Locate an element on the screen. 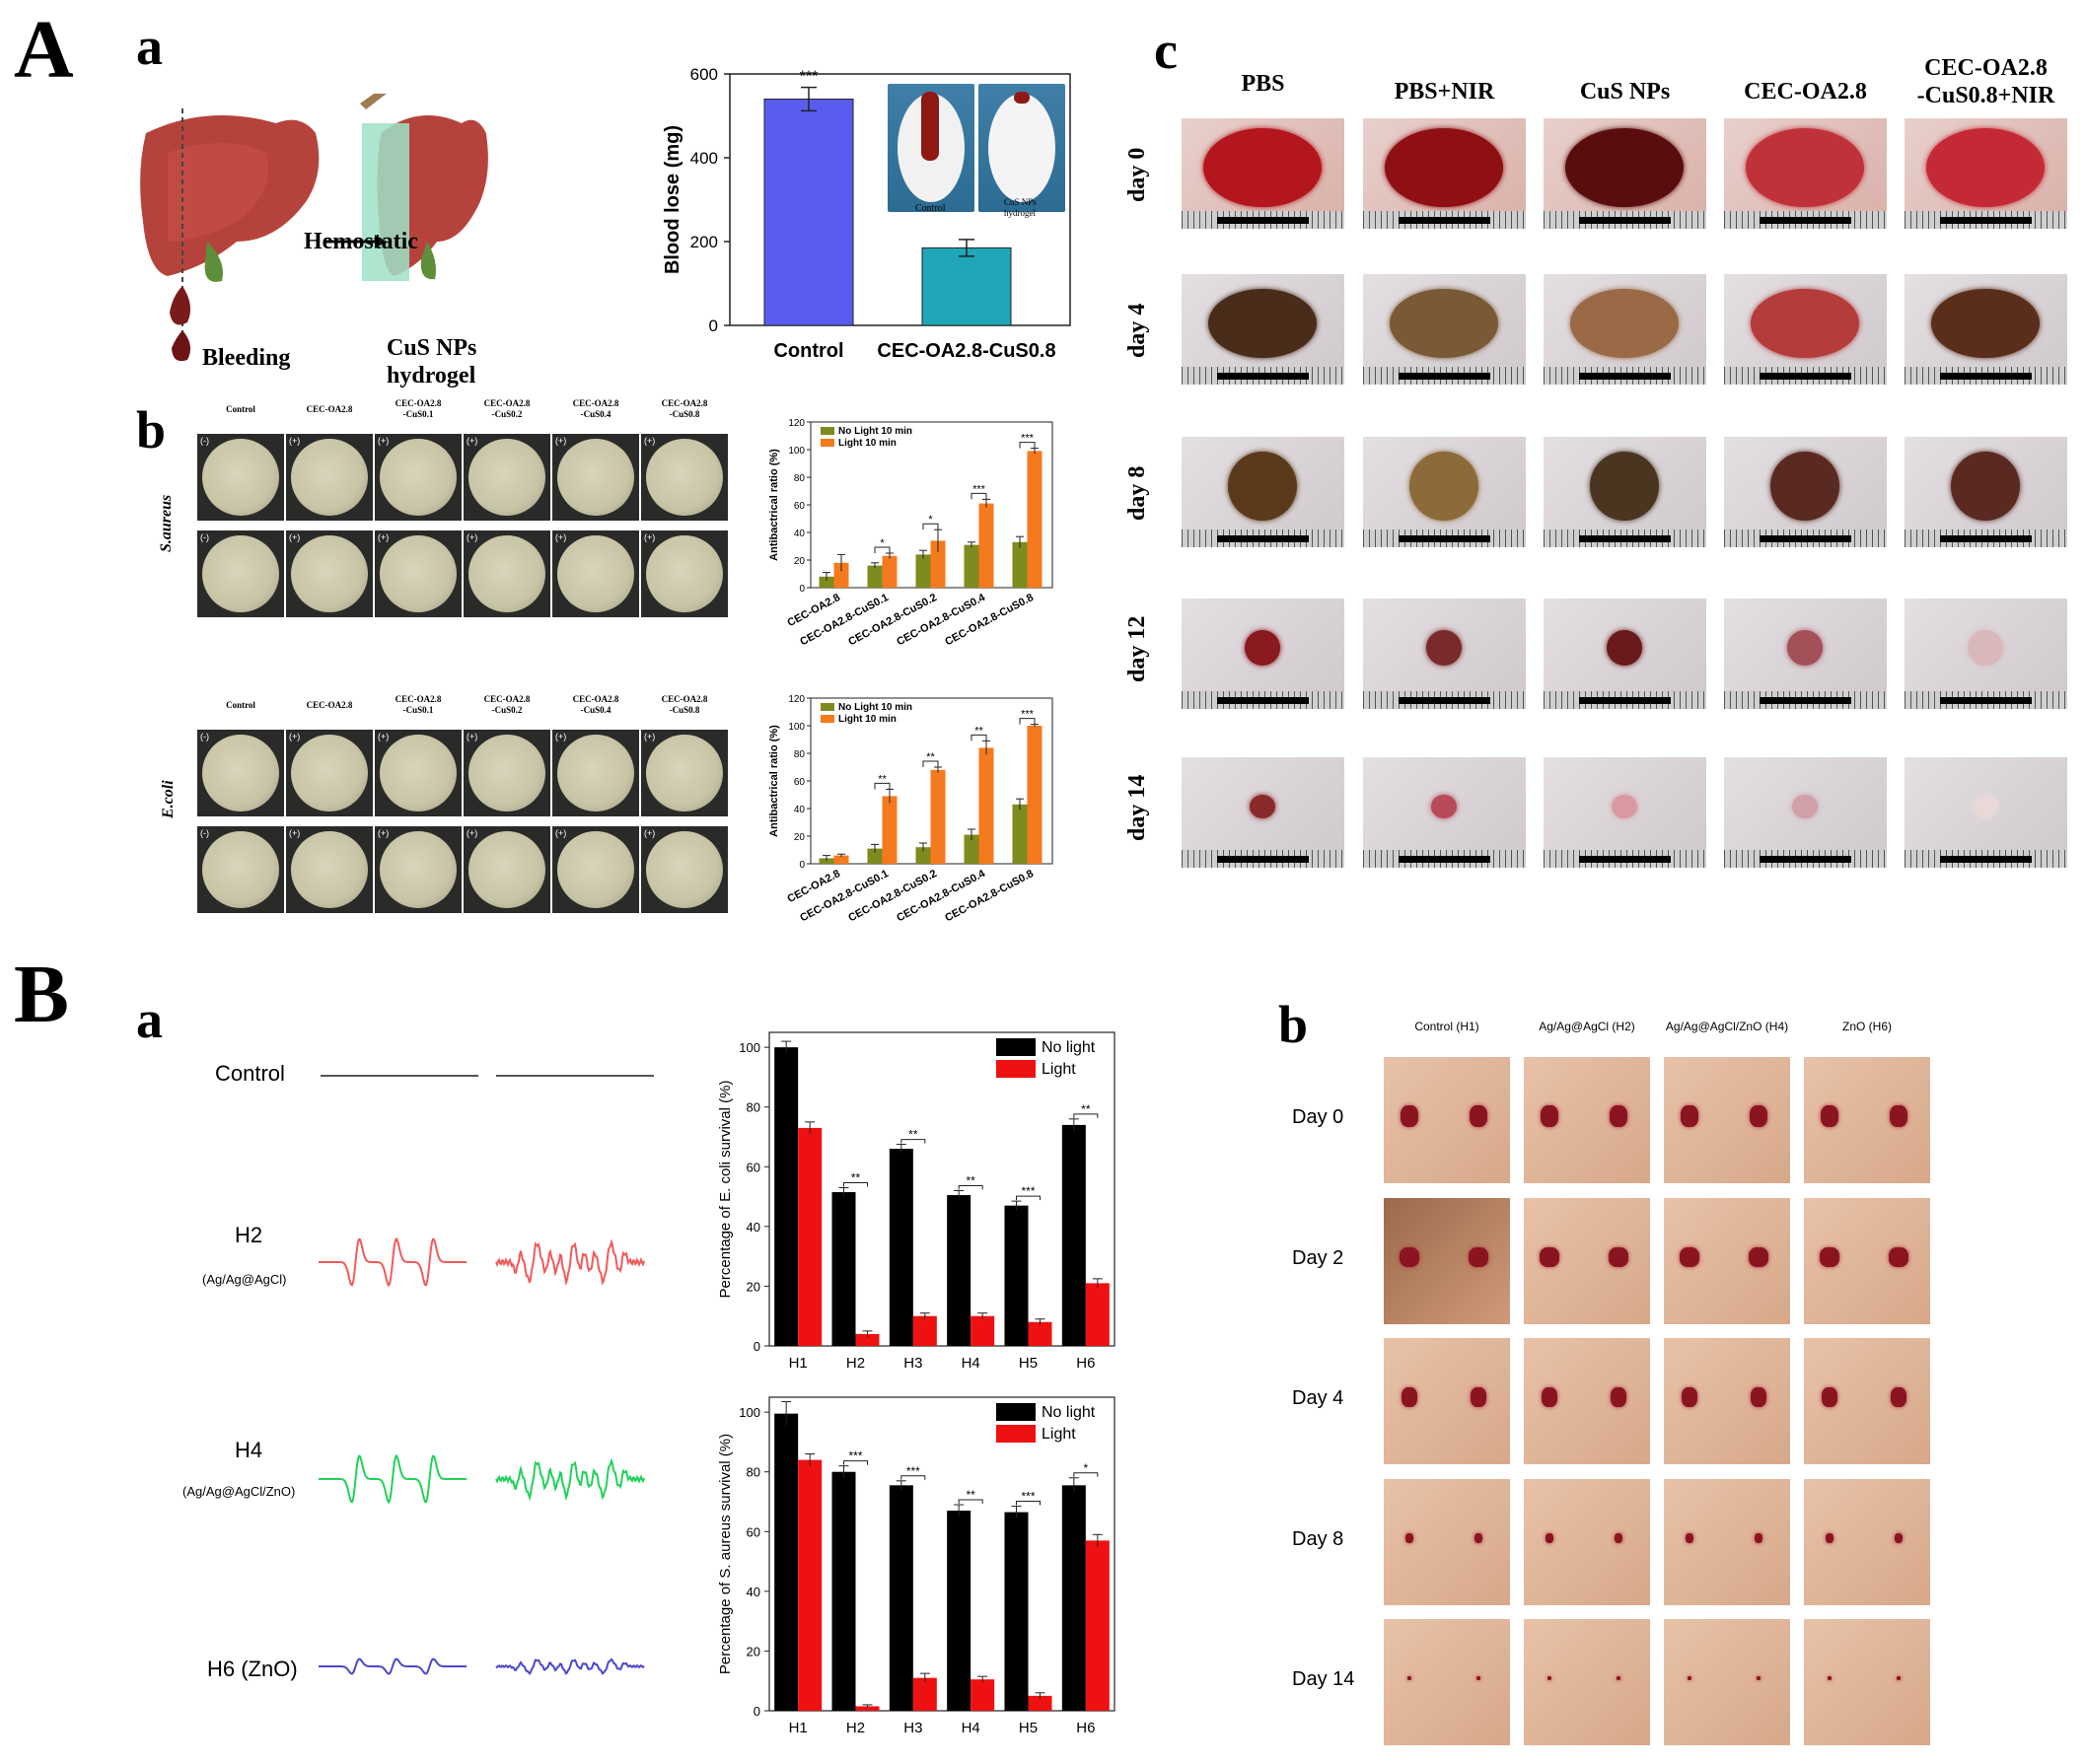  wound-column-header: CEC-OA2.8 is located at coordinates (1986, 68).